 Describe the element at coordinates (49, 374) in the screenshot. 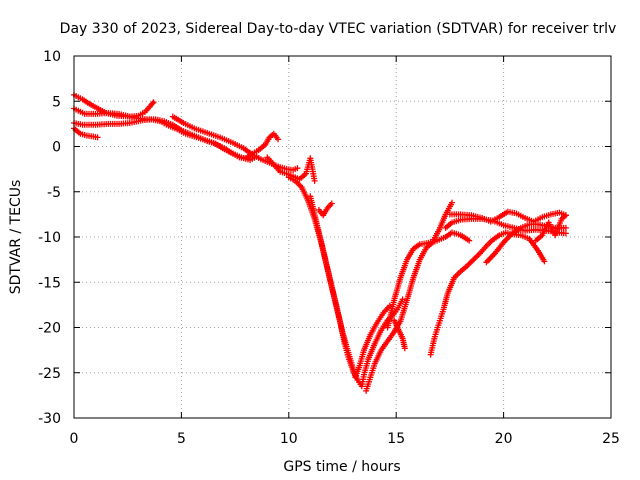

I see `y-tick-label: -25` at that location.